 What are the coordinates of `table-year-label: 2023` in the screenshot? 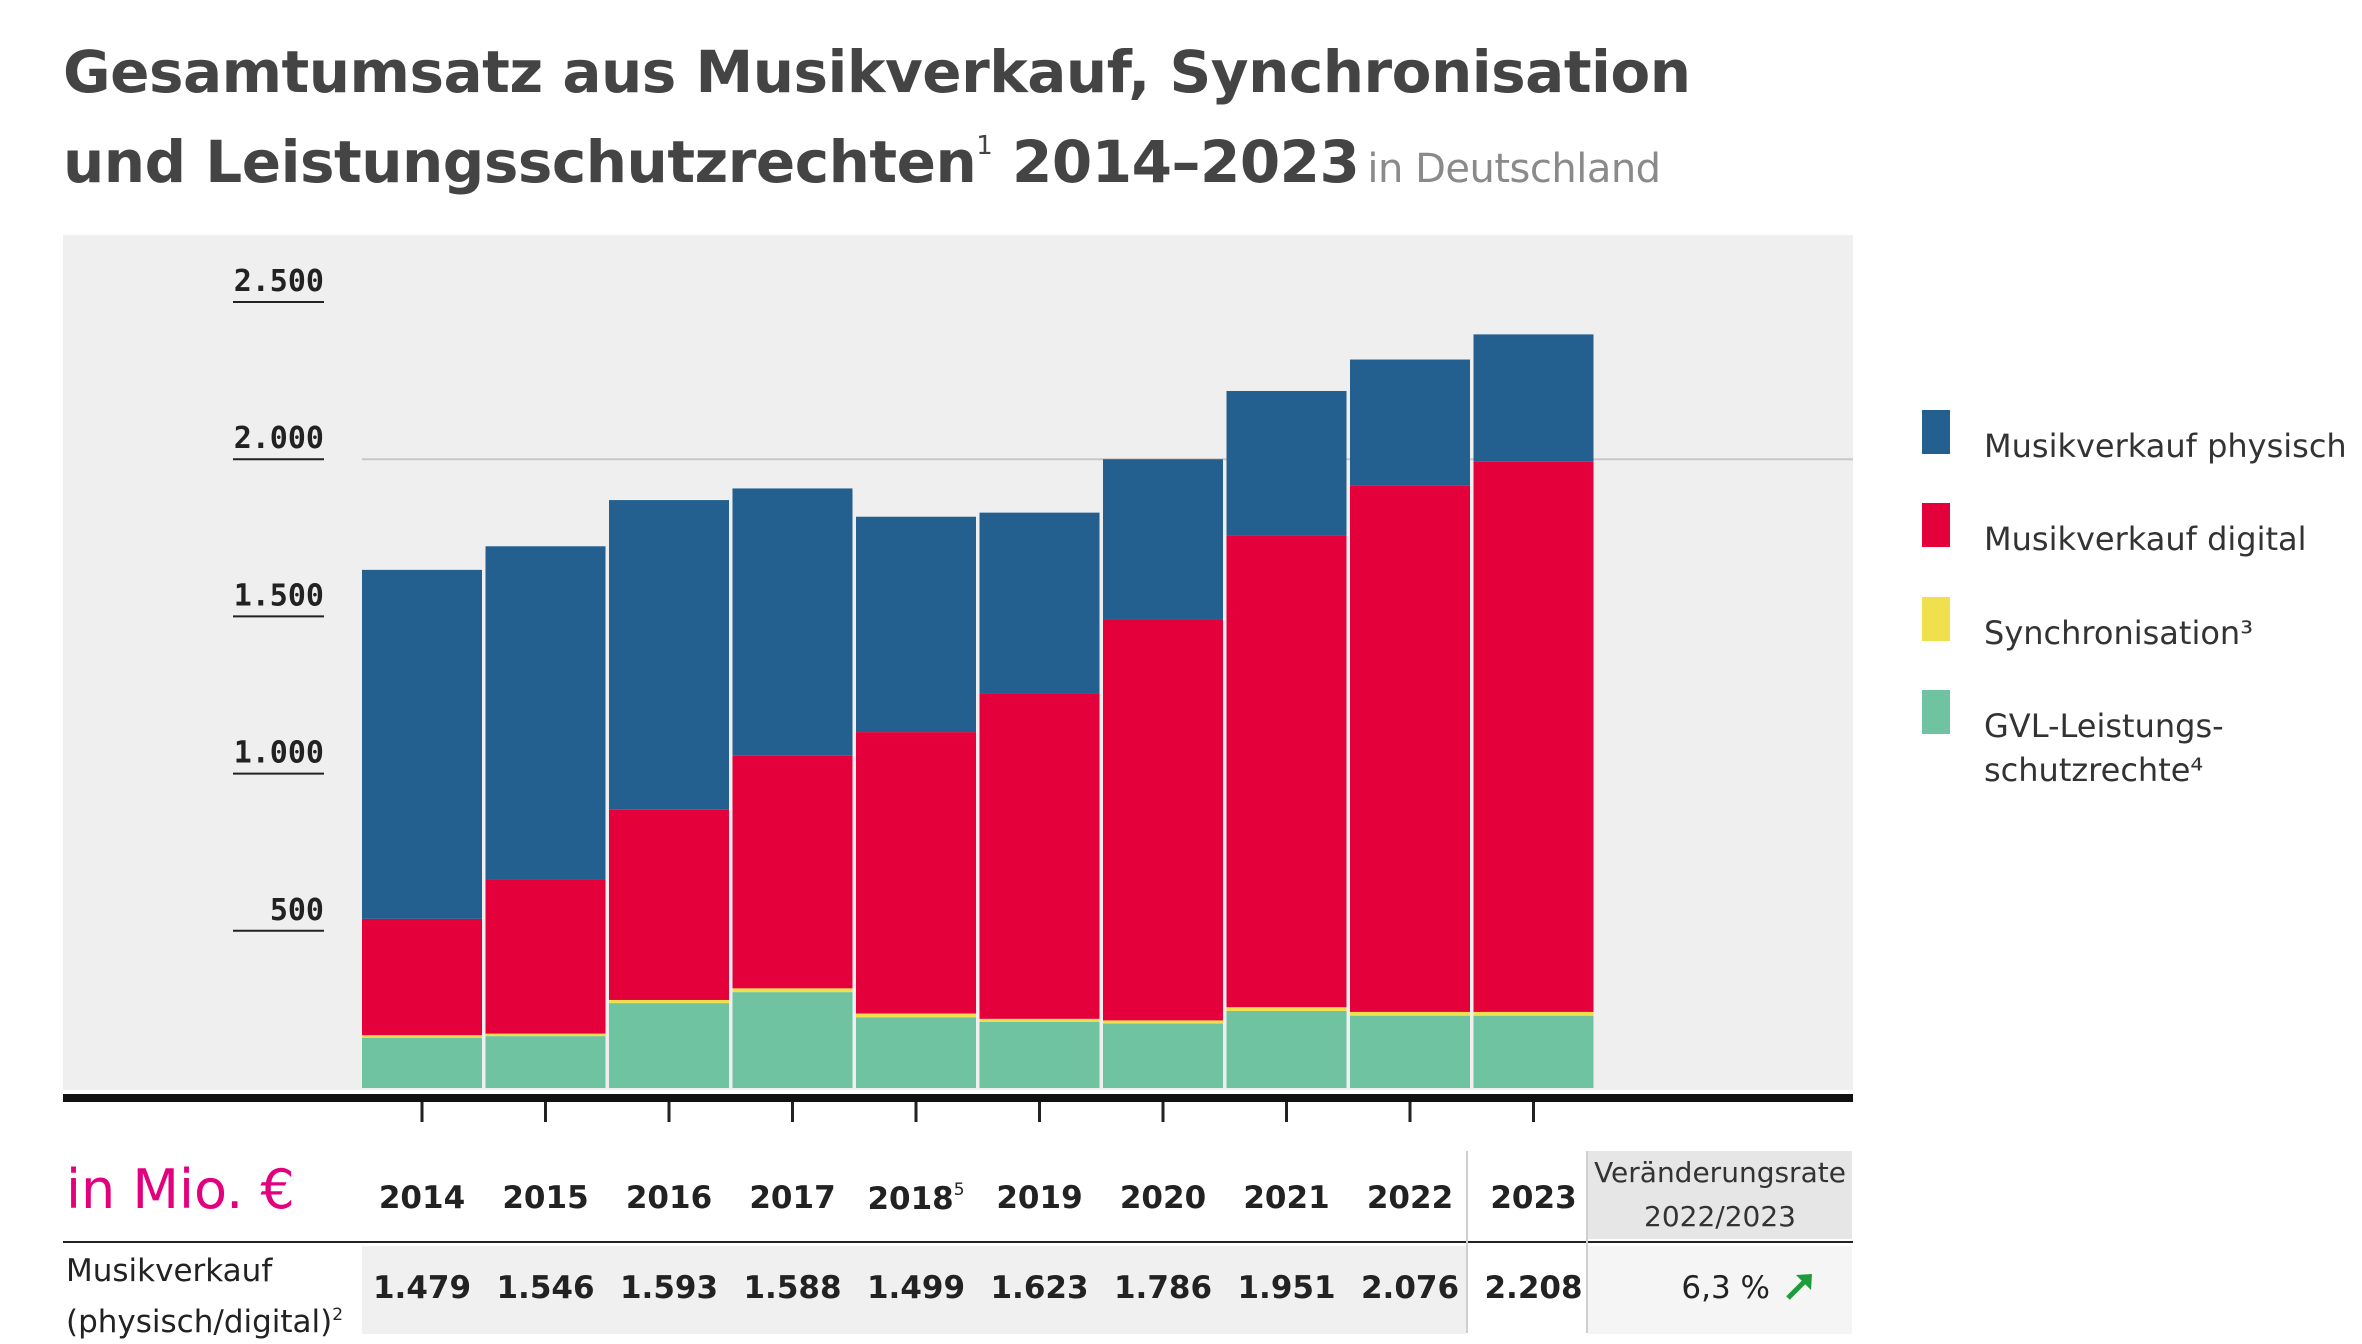 It's located at (1533, 1198).